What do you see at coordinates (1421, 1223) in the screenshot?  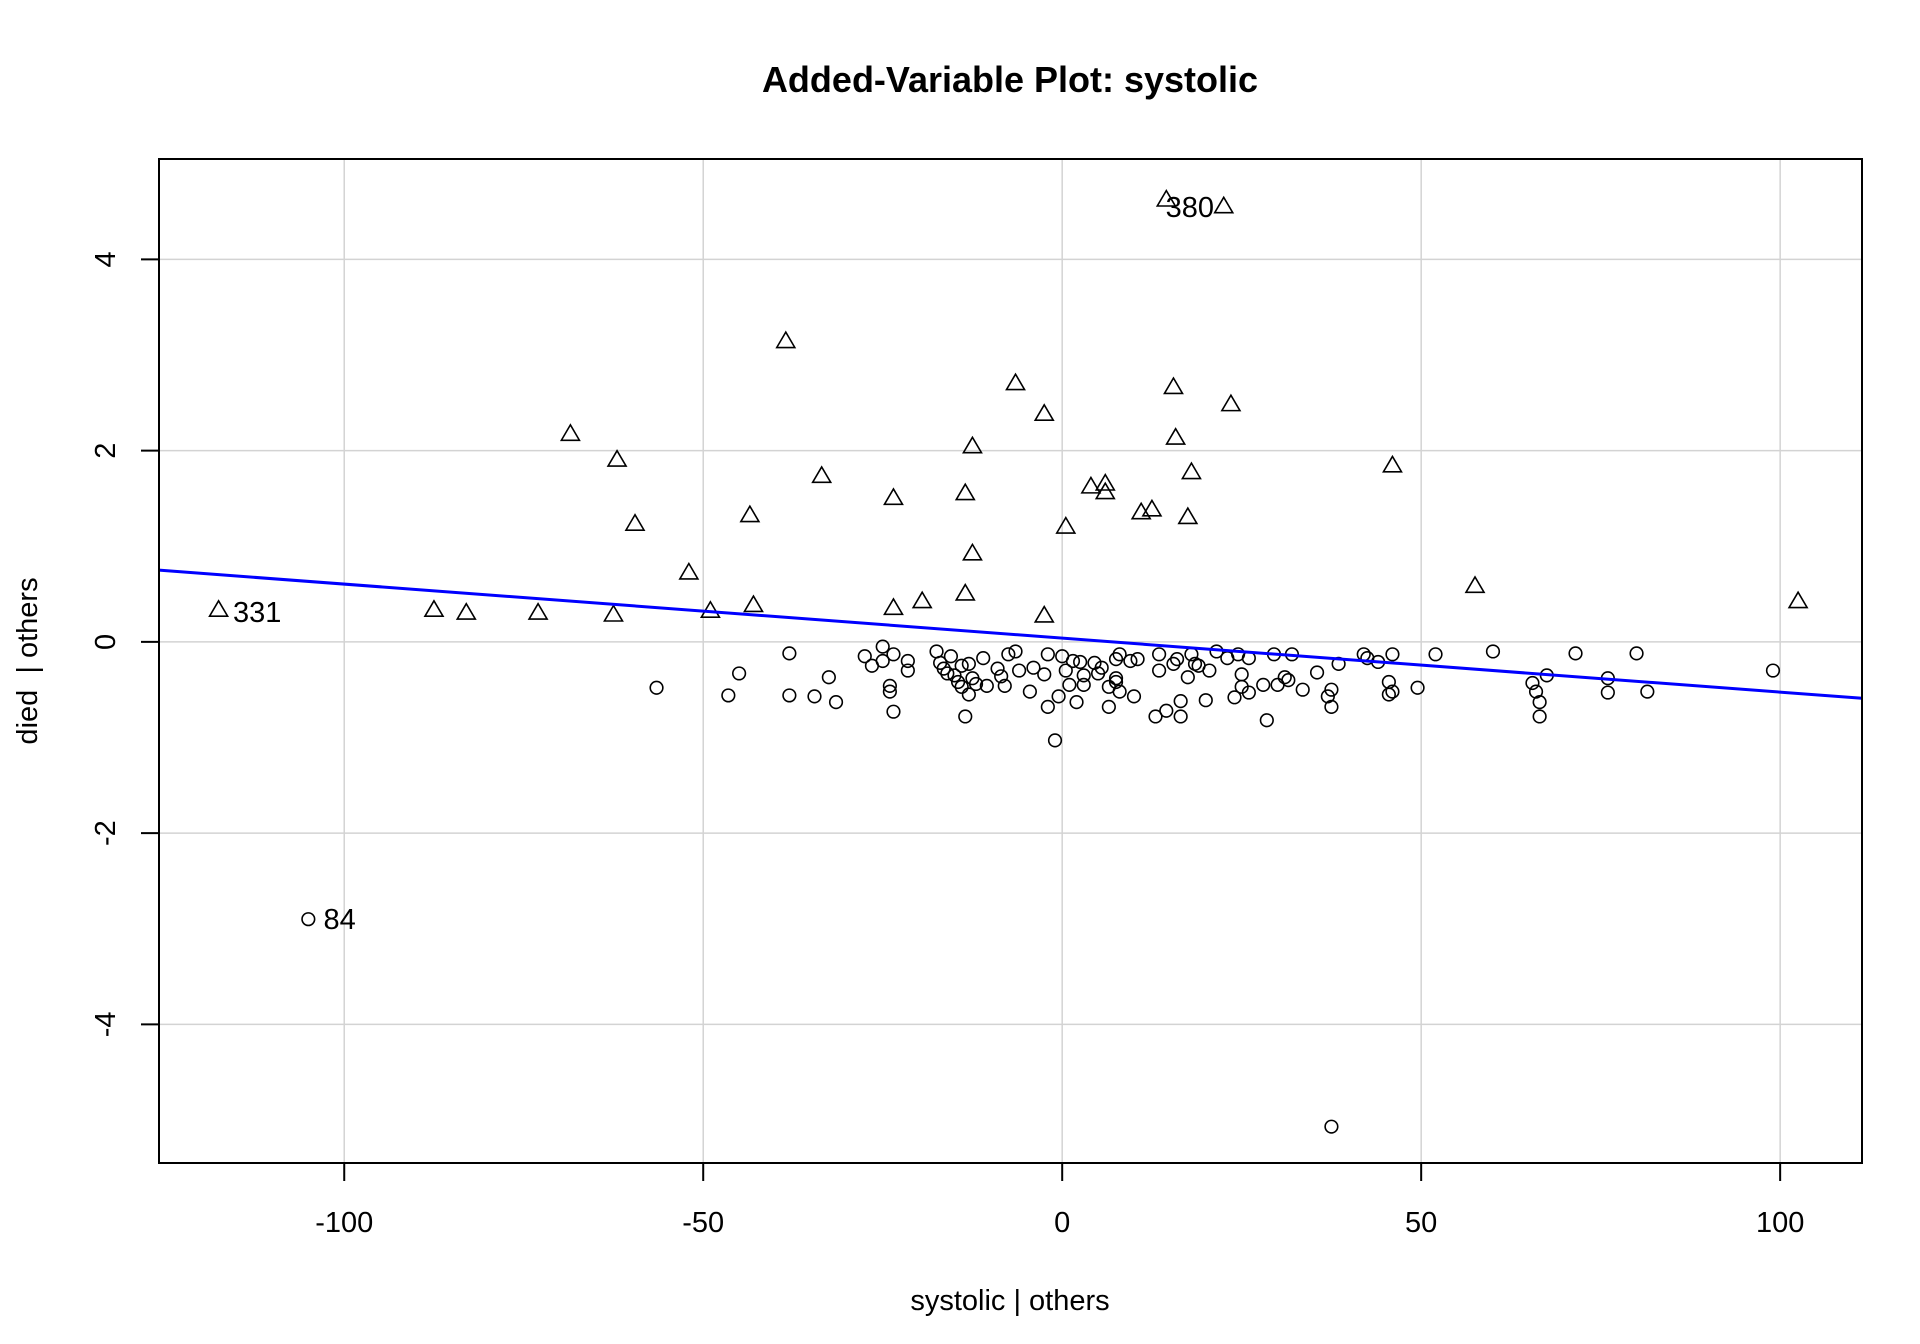 I see `x-tick-label: 50` at bounding box center [1421, 1223].